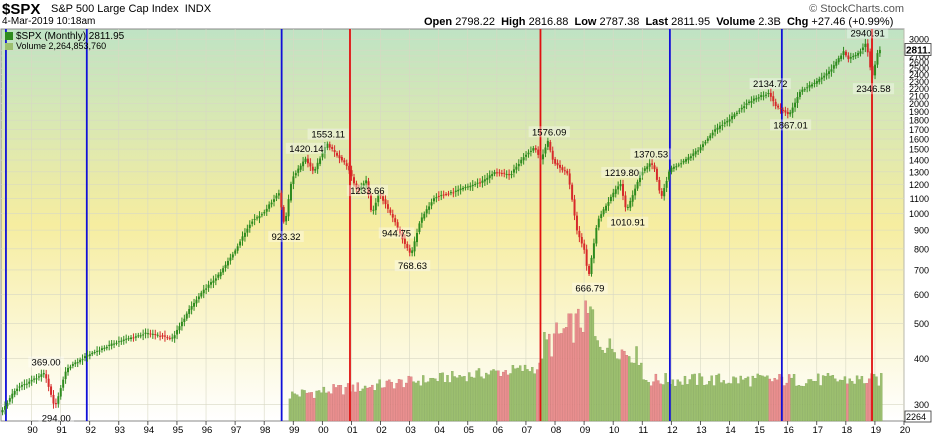 This screenshot has width=932, height=436. What do you see at coordinates (21, 9) in the screenshot?
I see `symbol: $SPX` at bounding box center [21, 9].